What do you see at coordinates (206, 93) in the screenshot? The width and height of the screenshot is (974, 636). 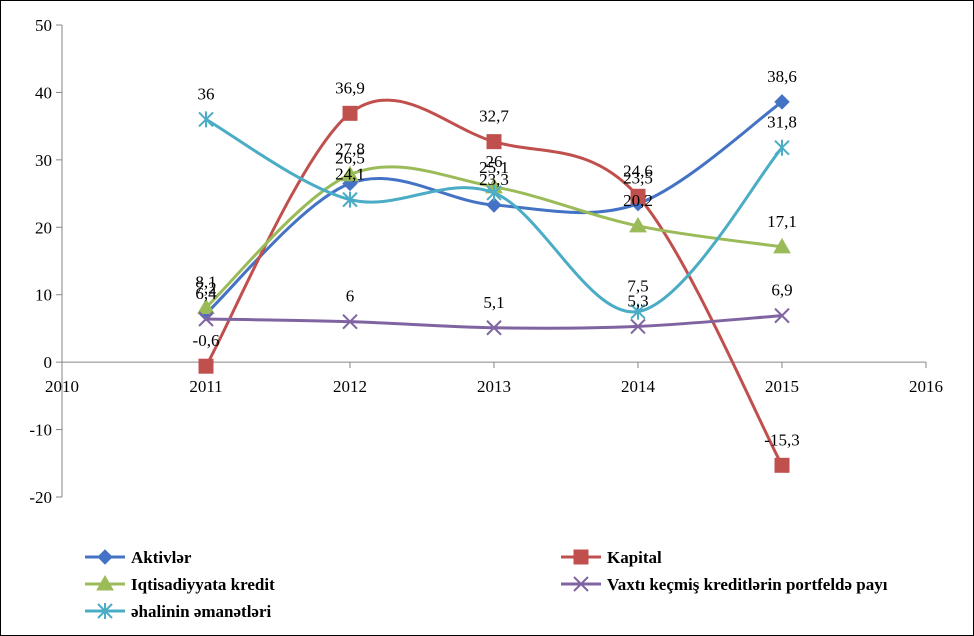 I see `data-label: 36` at bounding box center [206, 93].